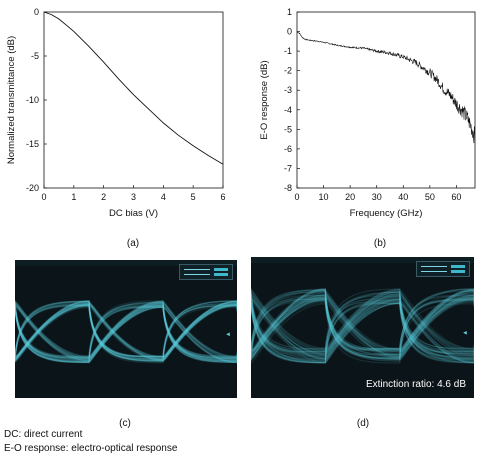 This screenshot has height=466, width=483. What do you see at coordinates (43, 434) in the screenshot?
I see `footnote-dc: DC: direct current` at bounding box center [43, 434].